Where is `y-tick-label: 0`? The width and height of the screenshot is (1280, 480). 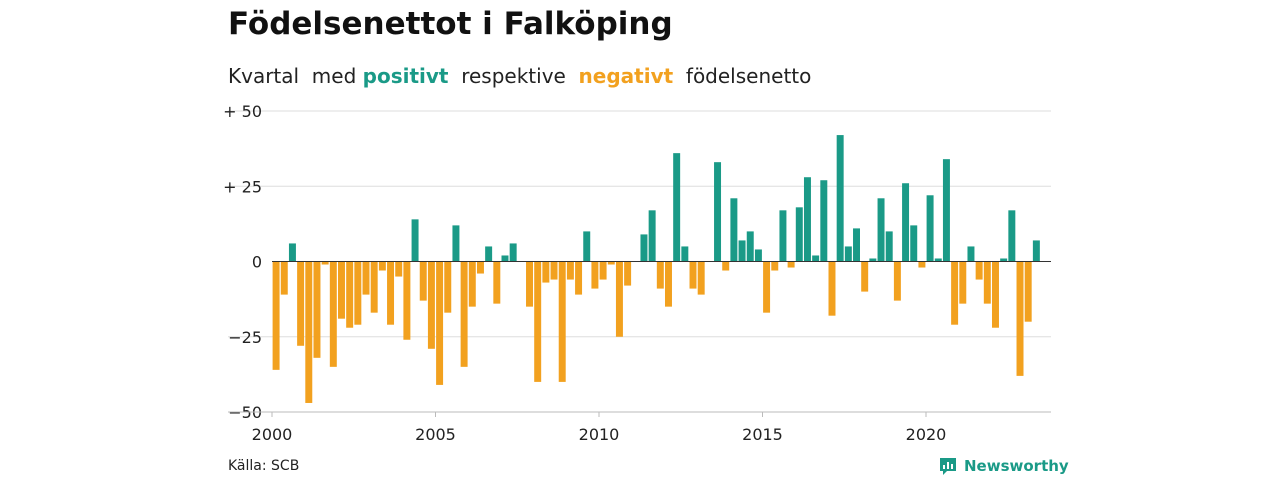 y-tick-label: 0 is located at coordinates (257, 262).